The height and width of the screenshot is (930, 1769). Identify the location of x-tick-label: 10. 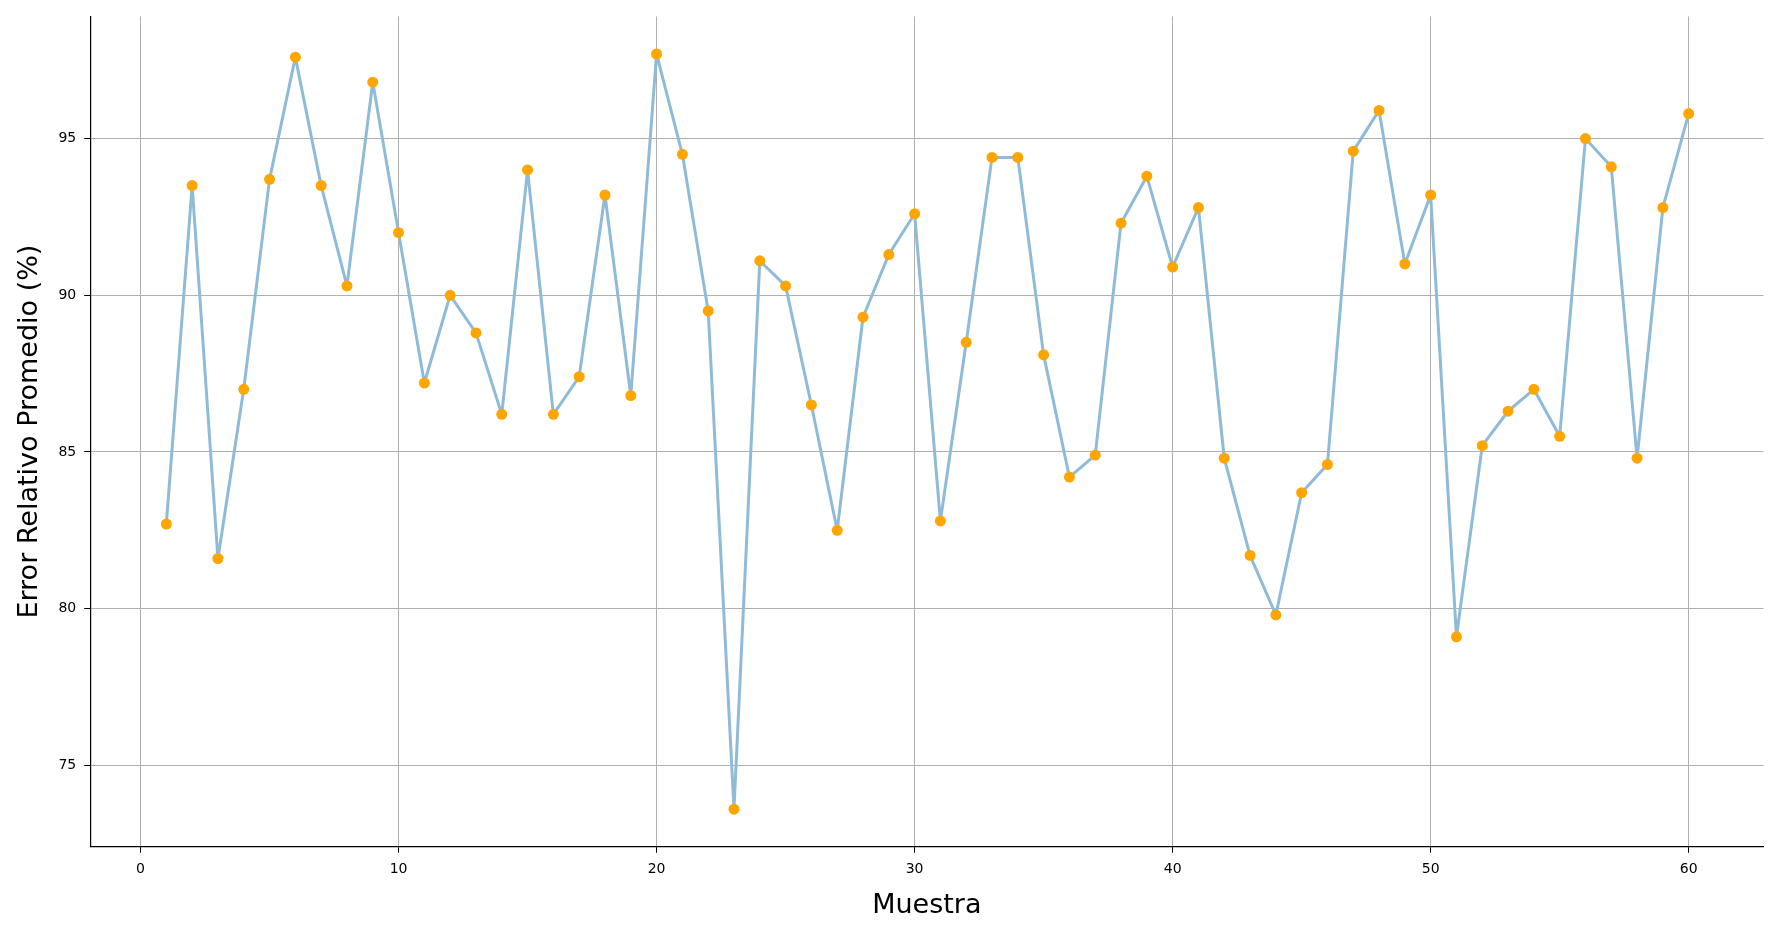
(398, 867).